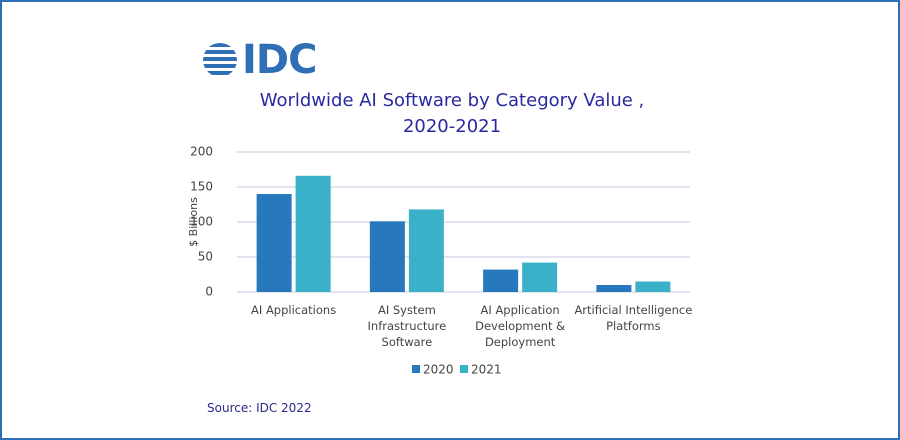  What do you see at coordinates (201, 187) in the screenshot?
I see `y-tick-label: 150` at bounding box center [201, 187].